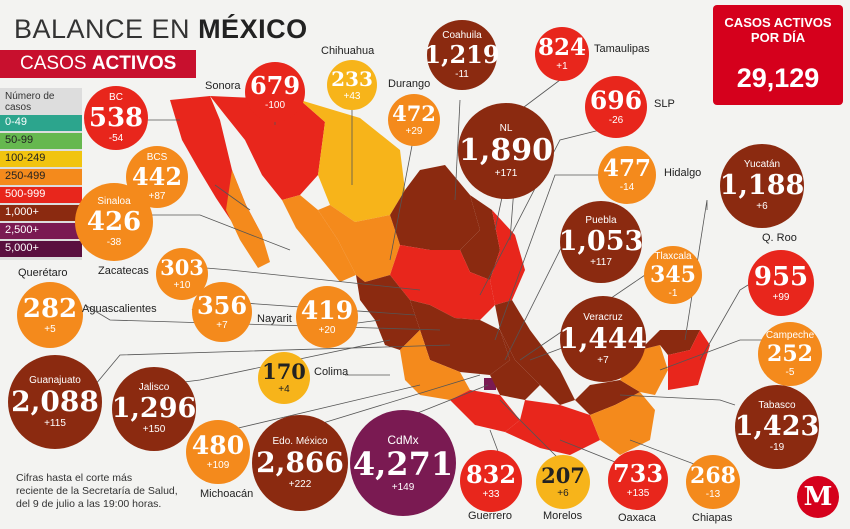 This screenshot has height=529, width=850. Describe the element at coordinates (327, 317) in the screenshot. I see `bubble-nayarit: 419 +20` at that location.